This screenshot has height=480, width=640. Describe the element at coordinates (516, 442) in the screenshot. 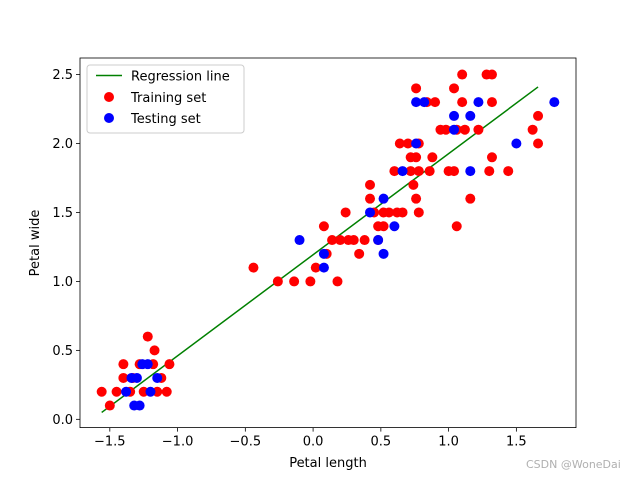

I see `x-tick-label: 1.5` at that location.